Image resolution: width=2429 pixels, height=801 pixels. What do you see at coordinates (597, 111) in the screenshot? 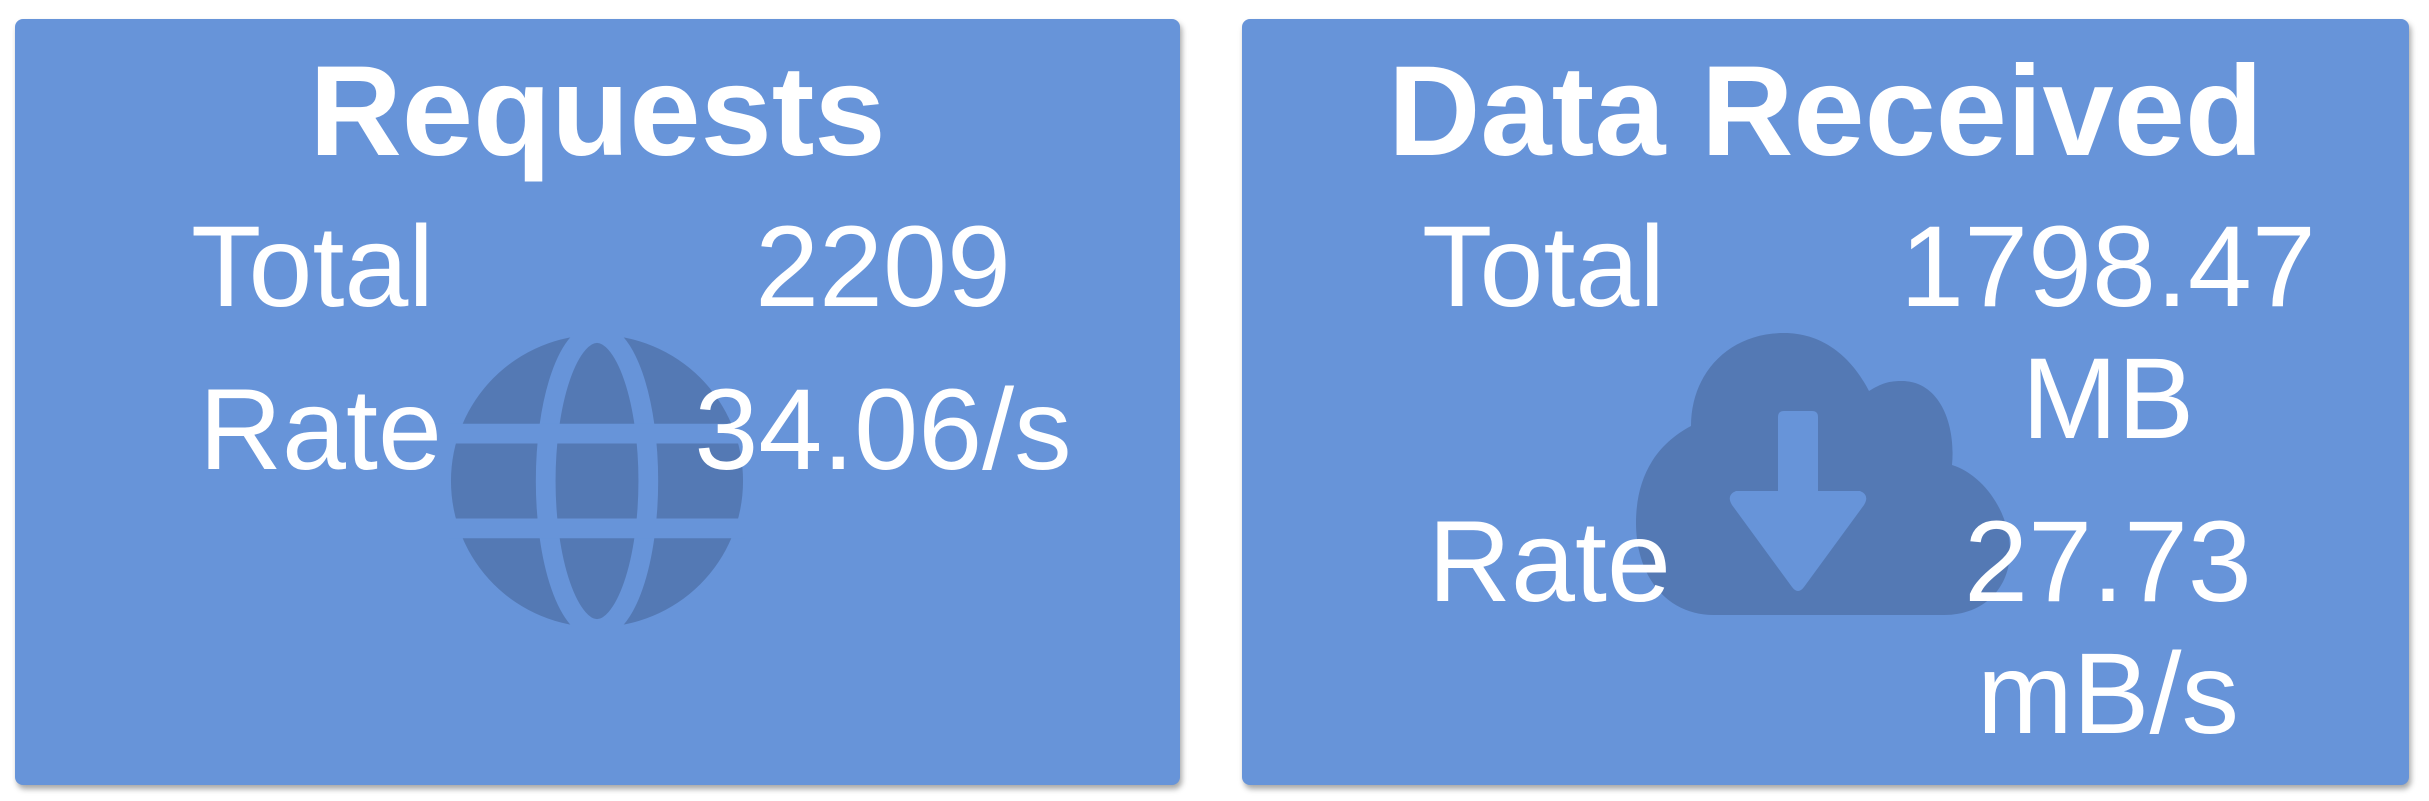
I see `card-title: Requests` at bounding box center [597, 111].